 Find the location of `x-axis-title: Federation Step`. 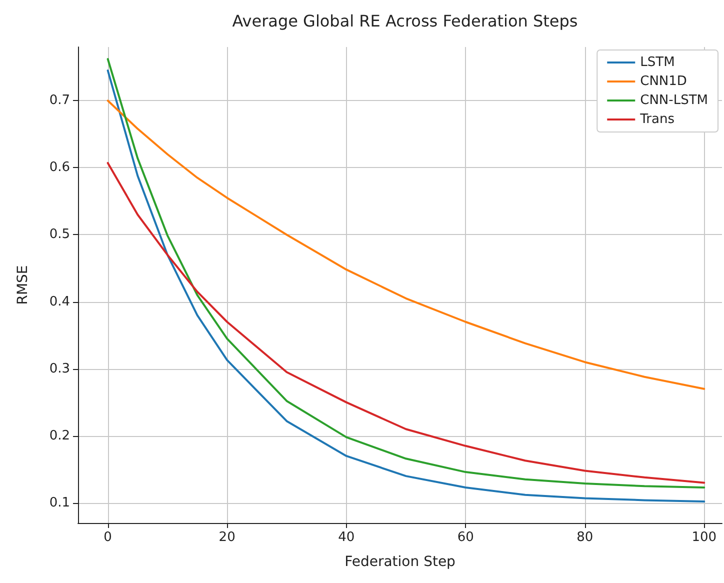

x-axis-title: Federation Step is located at coordinates (400, 562).